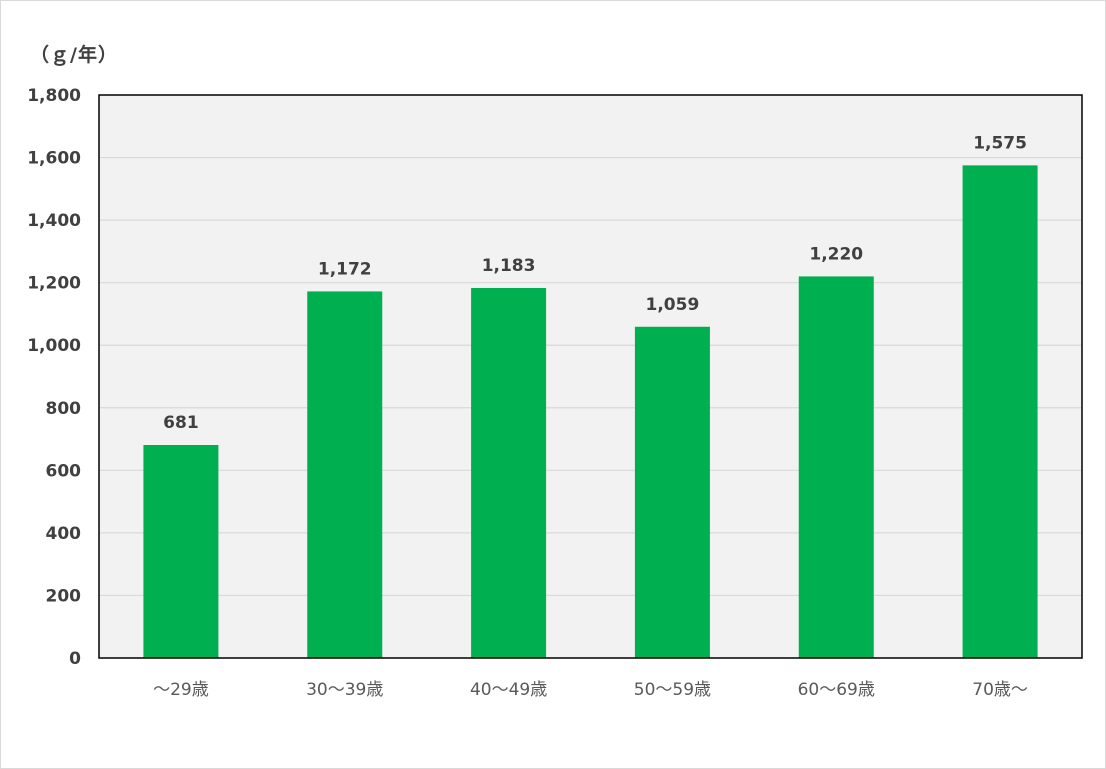 Image resolution: width=1106 pixels, height=769 pixels. I want to click on x-tick-label: 60～69歳, so click(836, 690).